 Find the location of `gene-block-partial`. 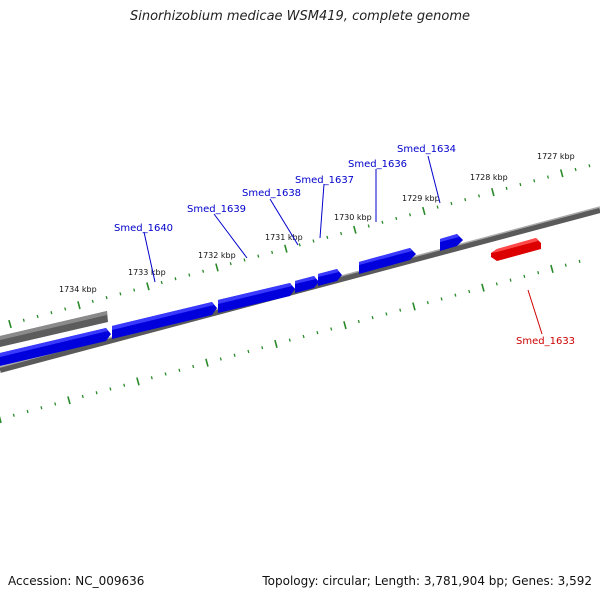

gene-block-partial is located at coordinates (55, 347).